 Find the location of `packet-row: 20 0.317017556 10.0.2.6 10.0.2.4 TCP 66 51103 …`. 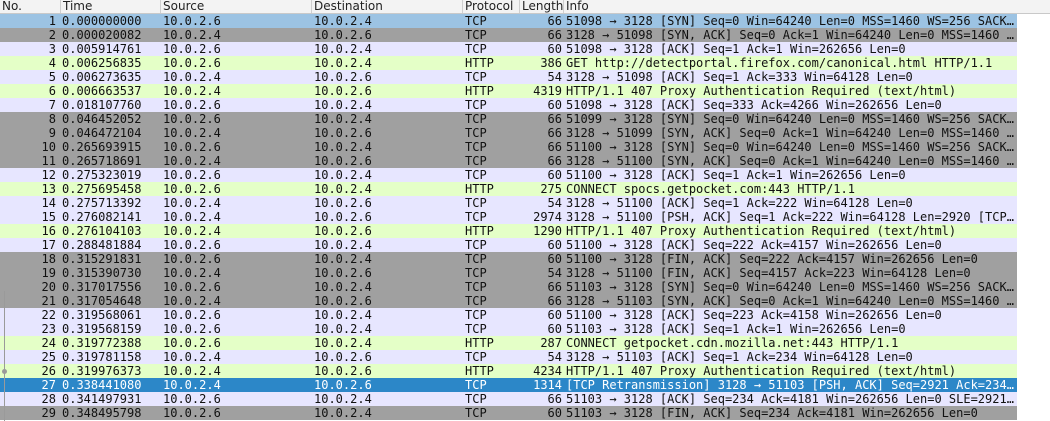

packet-row: 20 0.317017556 10.0.2.6 10.0.2.4 TCP 66 51103 … is located at coordinates (525, 287).